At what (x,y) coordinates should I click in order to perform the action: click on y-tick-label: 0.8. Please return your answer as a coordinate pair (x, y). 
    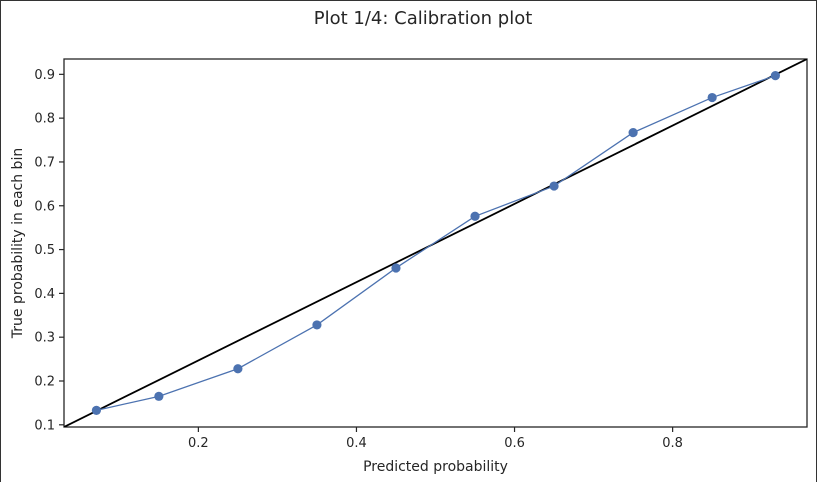
    Looking at the image, I should click on (44, 119).